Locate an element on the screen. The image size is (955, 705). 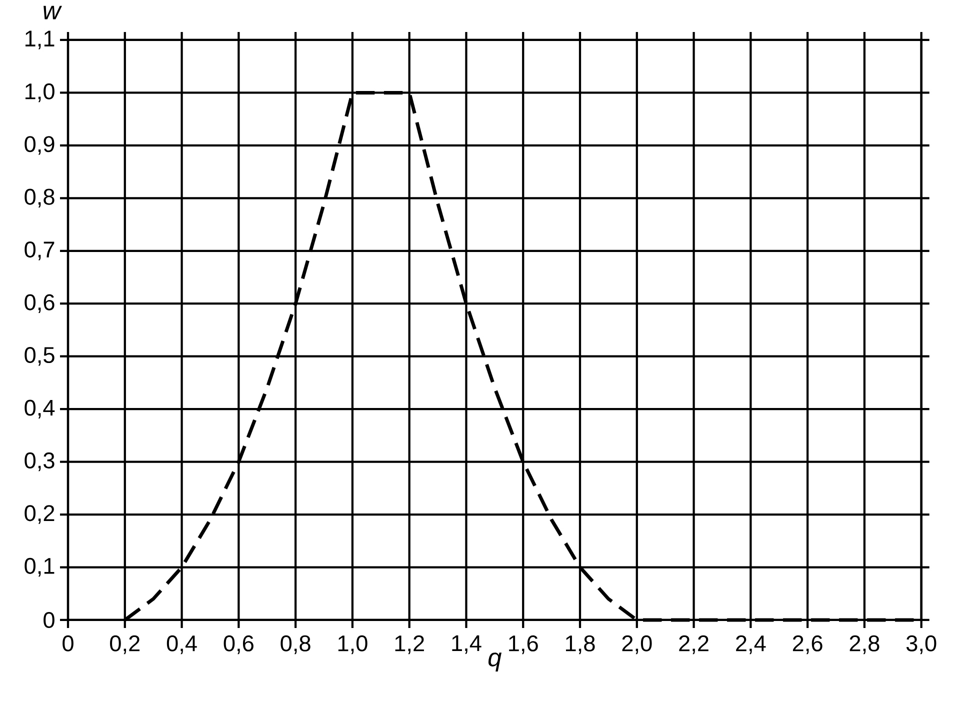
y-tick-label: 0,4 is located at coordinates (39, 409).